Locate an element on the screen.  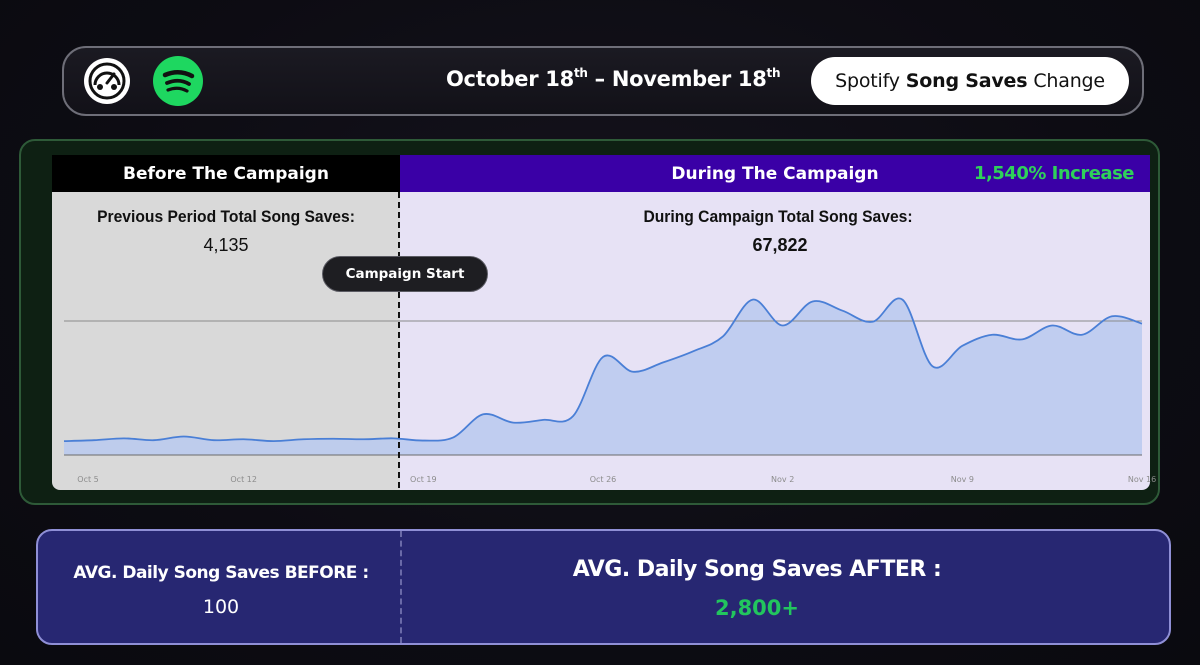
avg-after-value: 2,800+ is located at coordinates (757, 608).